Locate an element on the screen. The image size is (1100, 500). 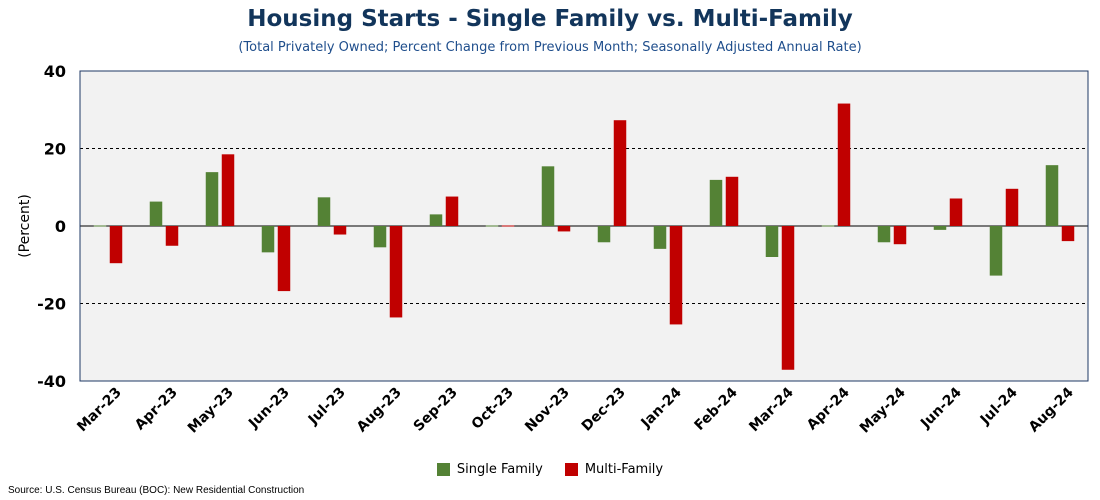
x-tick-label: Apr-23 is located at coordinates (156, 409).